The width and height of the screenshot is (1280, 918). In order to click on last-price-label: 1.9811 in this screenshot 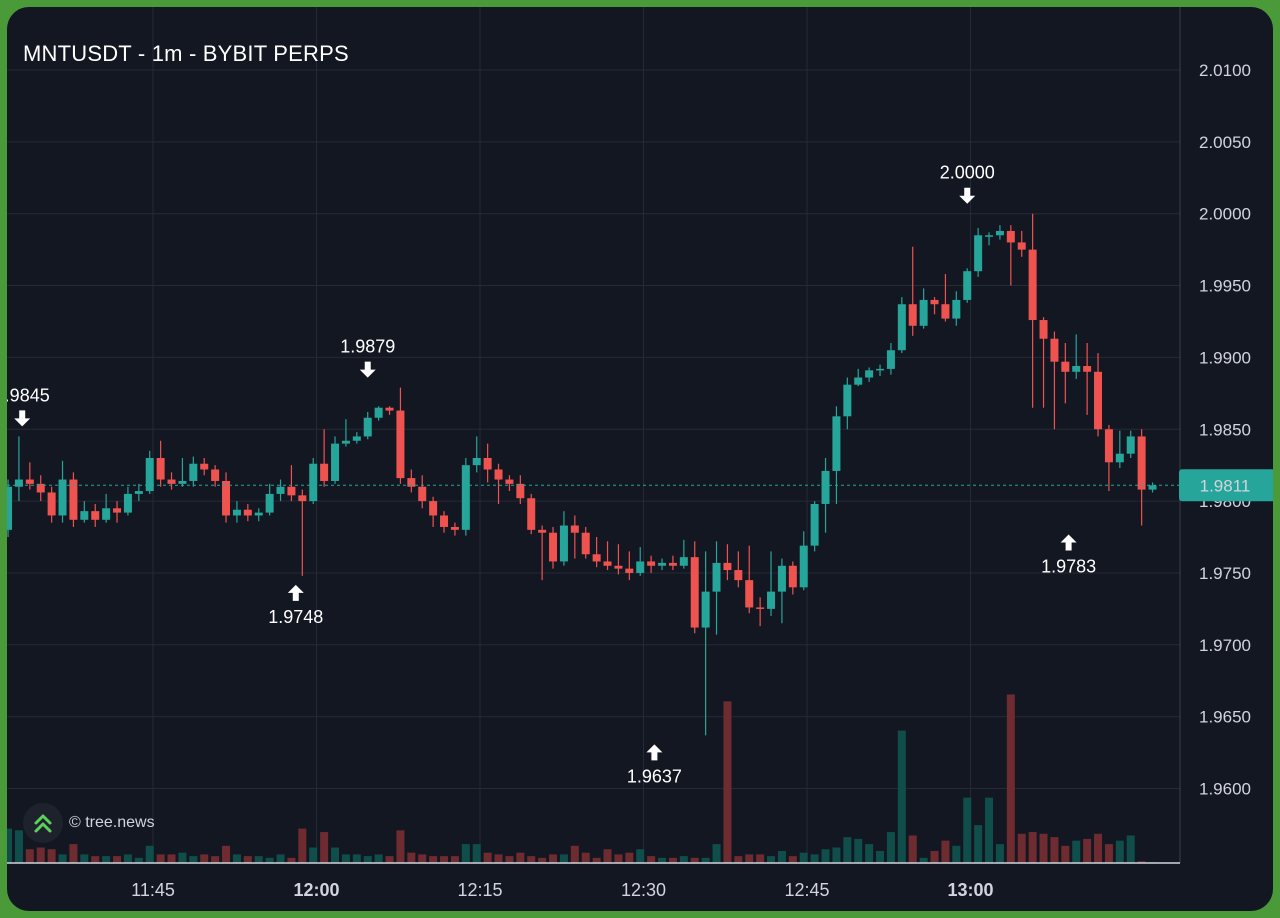, I will do `click(1226, 485)`.